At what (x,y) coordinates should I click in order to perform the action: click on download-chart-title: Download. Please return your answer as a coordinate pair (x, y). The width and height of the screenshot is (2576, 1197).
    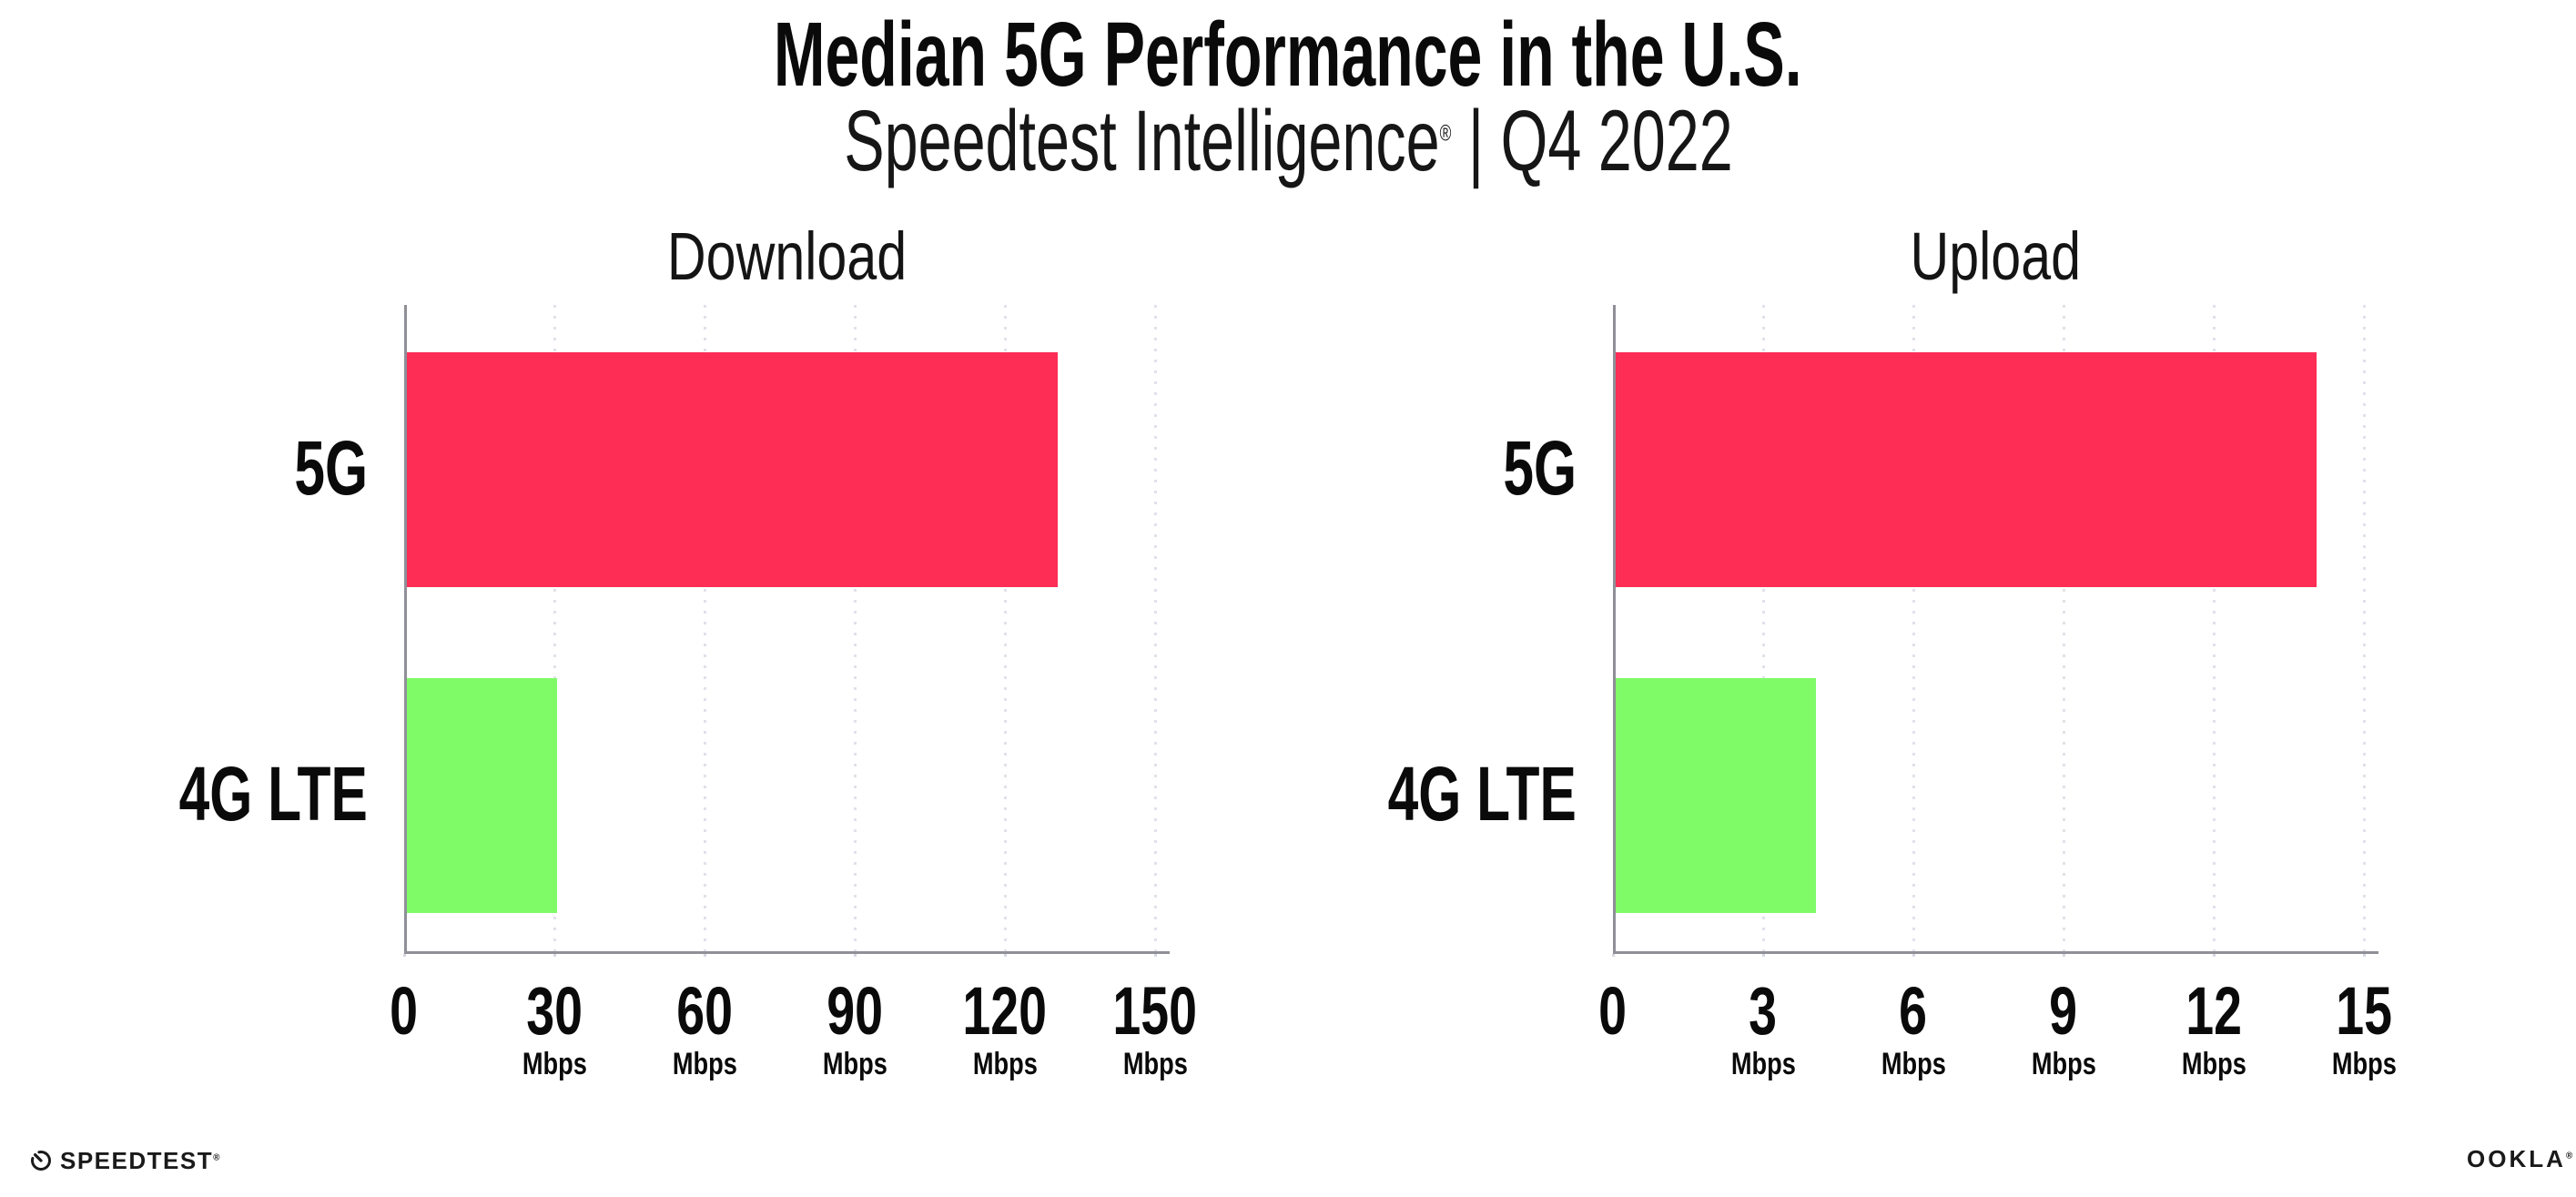
    Looking at the image, I should click on (787, 256).